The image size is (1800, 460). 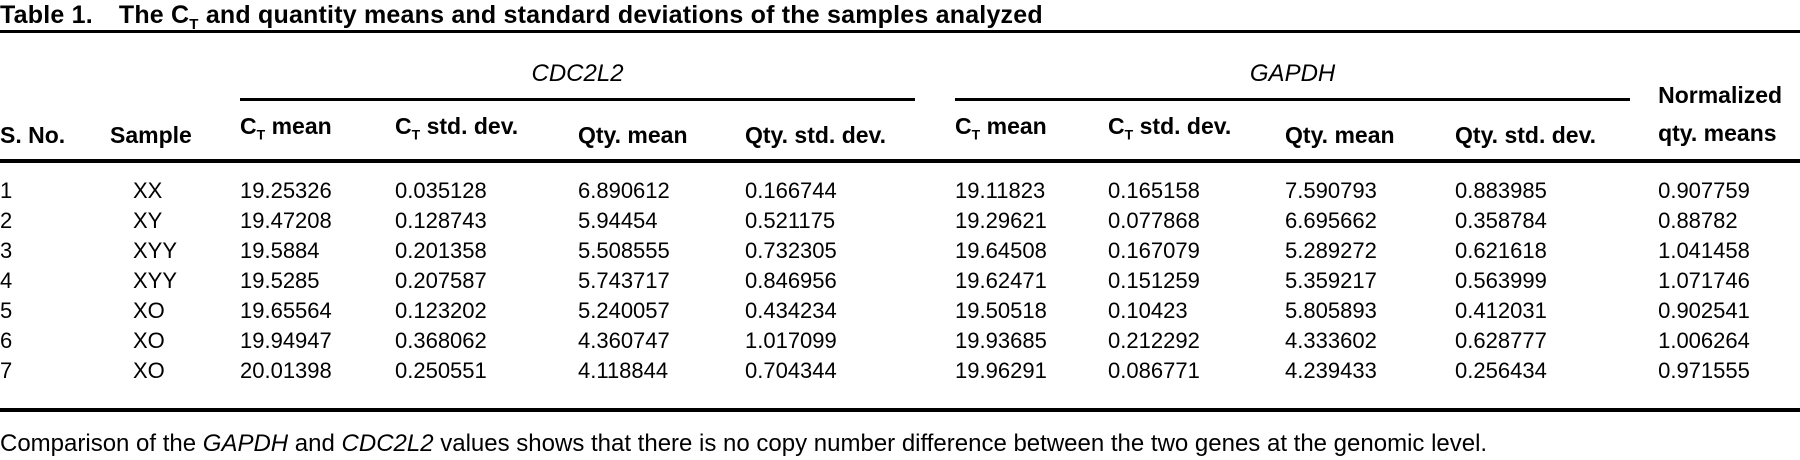 What do you see at coordinates (286, 340) in the screenshot?
I see `table-cell: 19.94947` at bounding box center [286, 340].